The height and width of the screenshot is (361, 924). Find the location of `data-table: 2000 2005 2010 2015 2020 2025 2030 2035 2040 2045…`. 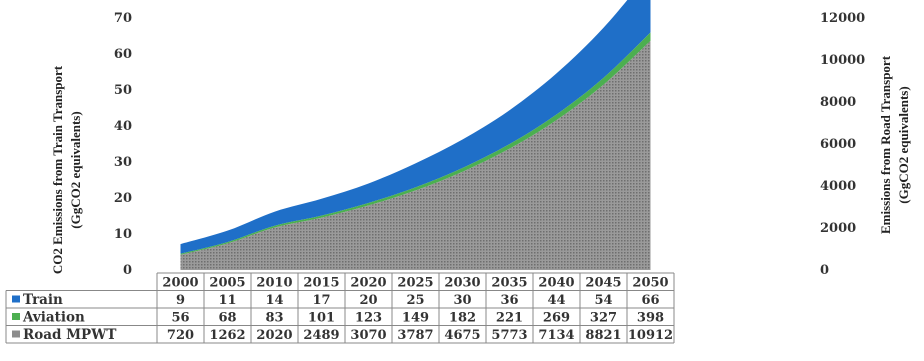

data-table: 2000 2005 2010 2015 2020 2025 2030 2035 2040 2045… is located at coordinates (340, 308).